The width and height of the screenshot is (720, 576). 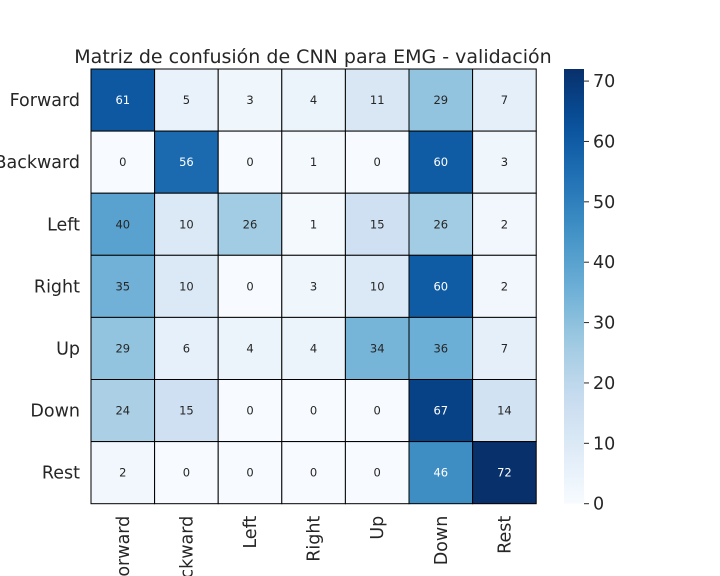 I want to click on cell-value-label: 5, so click(x=186, y=100).